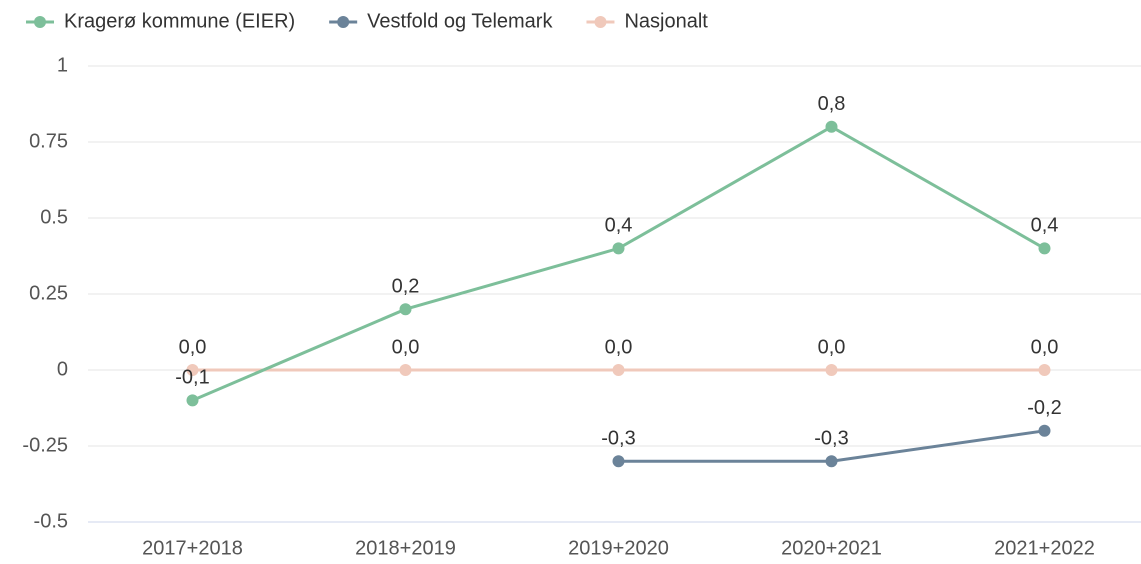 The image size is (1141, 564). Describe the element at coordinates (51, 521) in the screenshot. I see `y-tick-label: -0.5` at that location.